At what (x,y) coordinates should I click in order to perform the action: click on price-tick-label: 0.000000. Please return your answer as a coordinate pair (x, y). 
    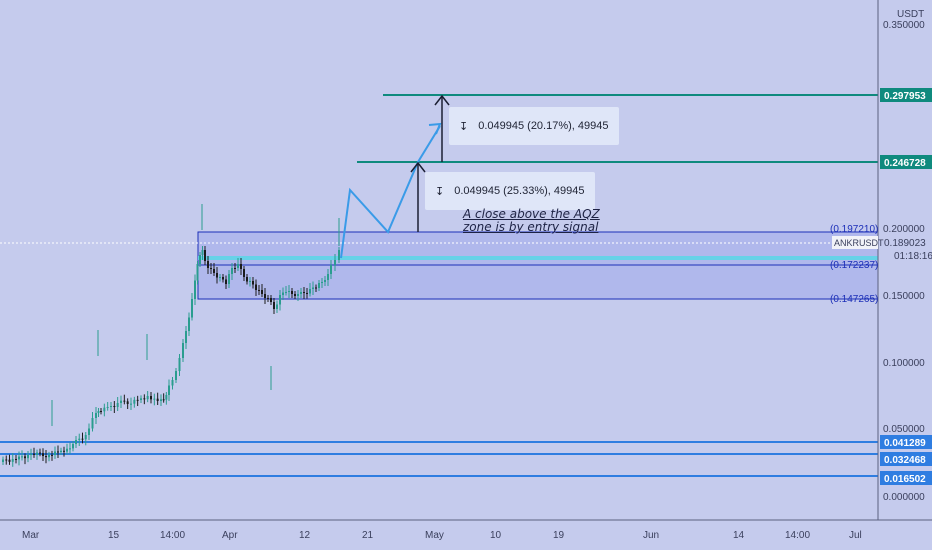
    Looking at the image, I should click on (904, 497).